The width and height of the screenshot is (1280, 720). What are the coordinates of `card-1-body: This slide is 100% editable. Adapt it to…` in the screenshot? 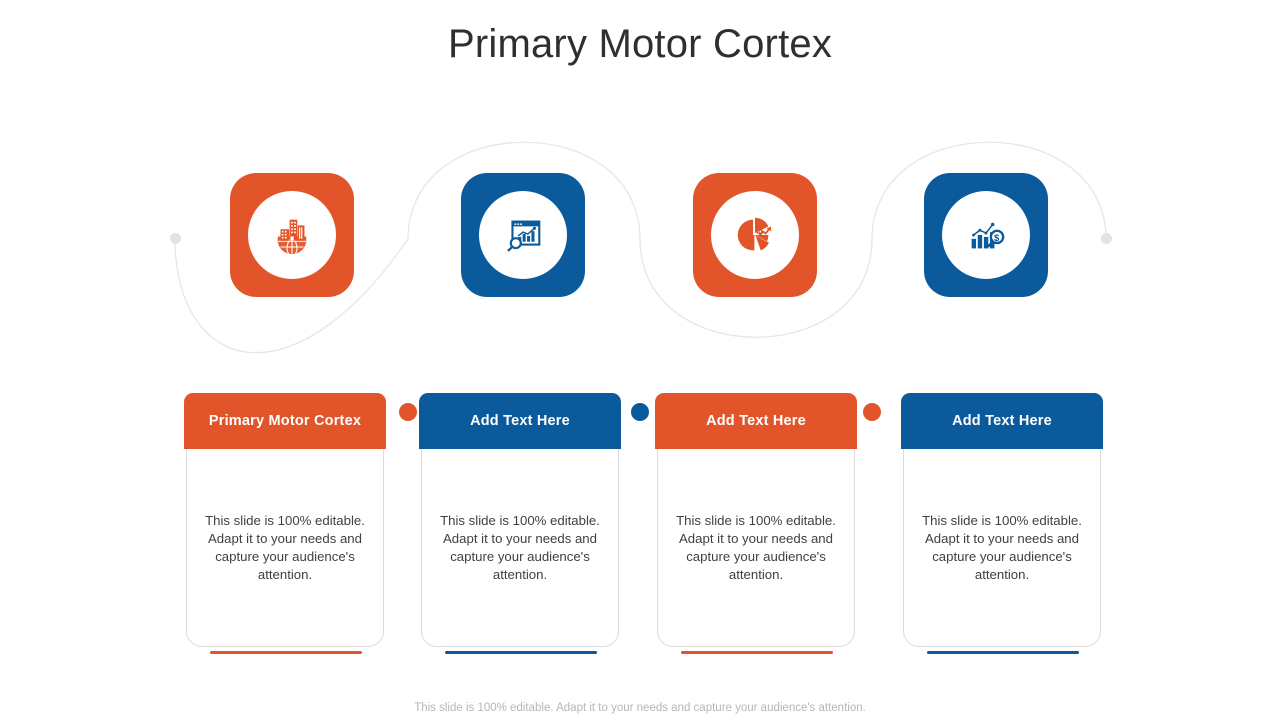 It's located at (285, 548).